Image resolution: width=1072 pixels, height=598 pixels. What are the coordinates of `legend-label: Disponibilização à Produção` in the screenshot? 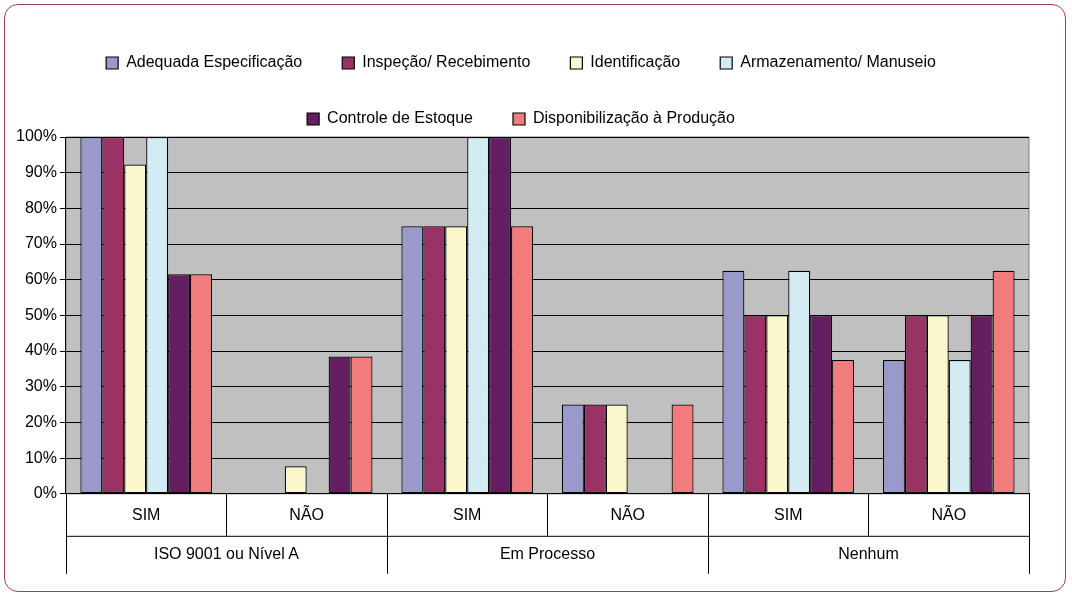 It's located at (633, 118).